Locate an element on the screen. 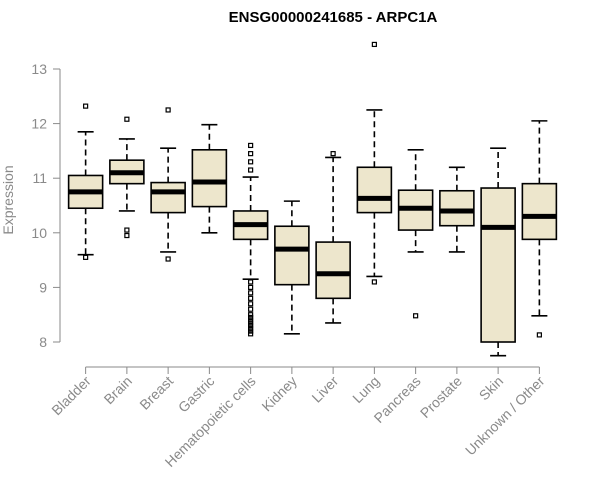 This screenshot has height=500, width=600. box-kidney is located at coordinates (292, 267).